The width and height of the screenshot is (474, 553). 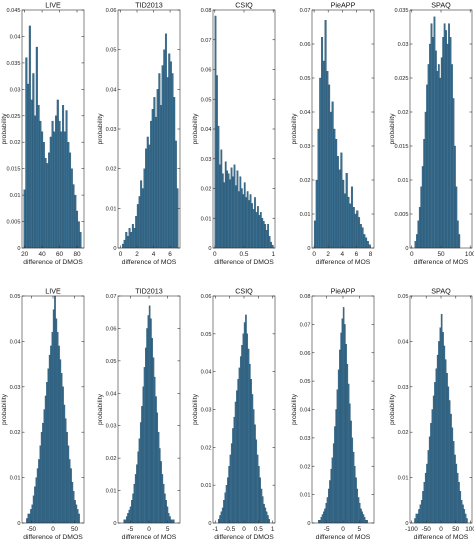 I want to click on x-tick-label: 0, so click(x=343, y=529).